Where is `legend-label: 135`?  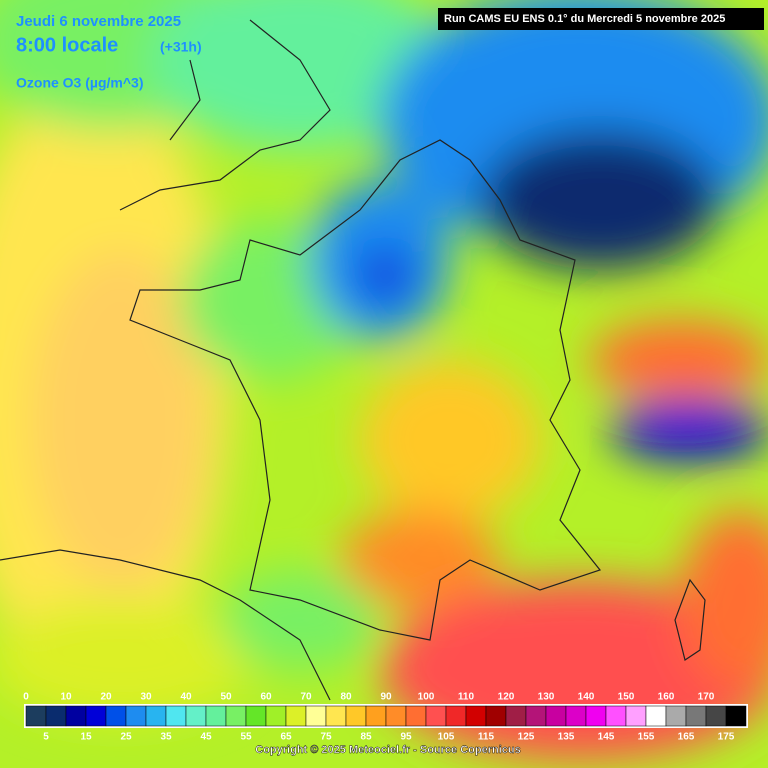
legend-label: 135 is located at coordinates (566, 737).